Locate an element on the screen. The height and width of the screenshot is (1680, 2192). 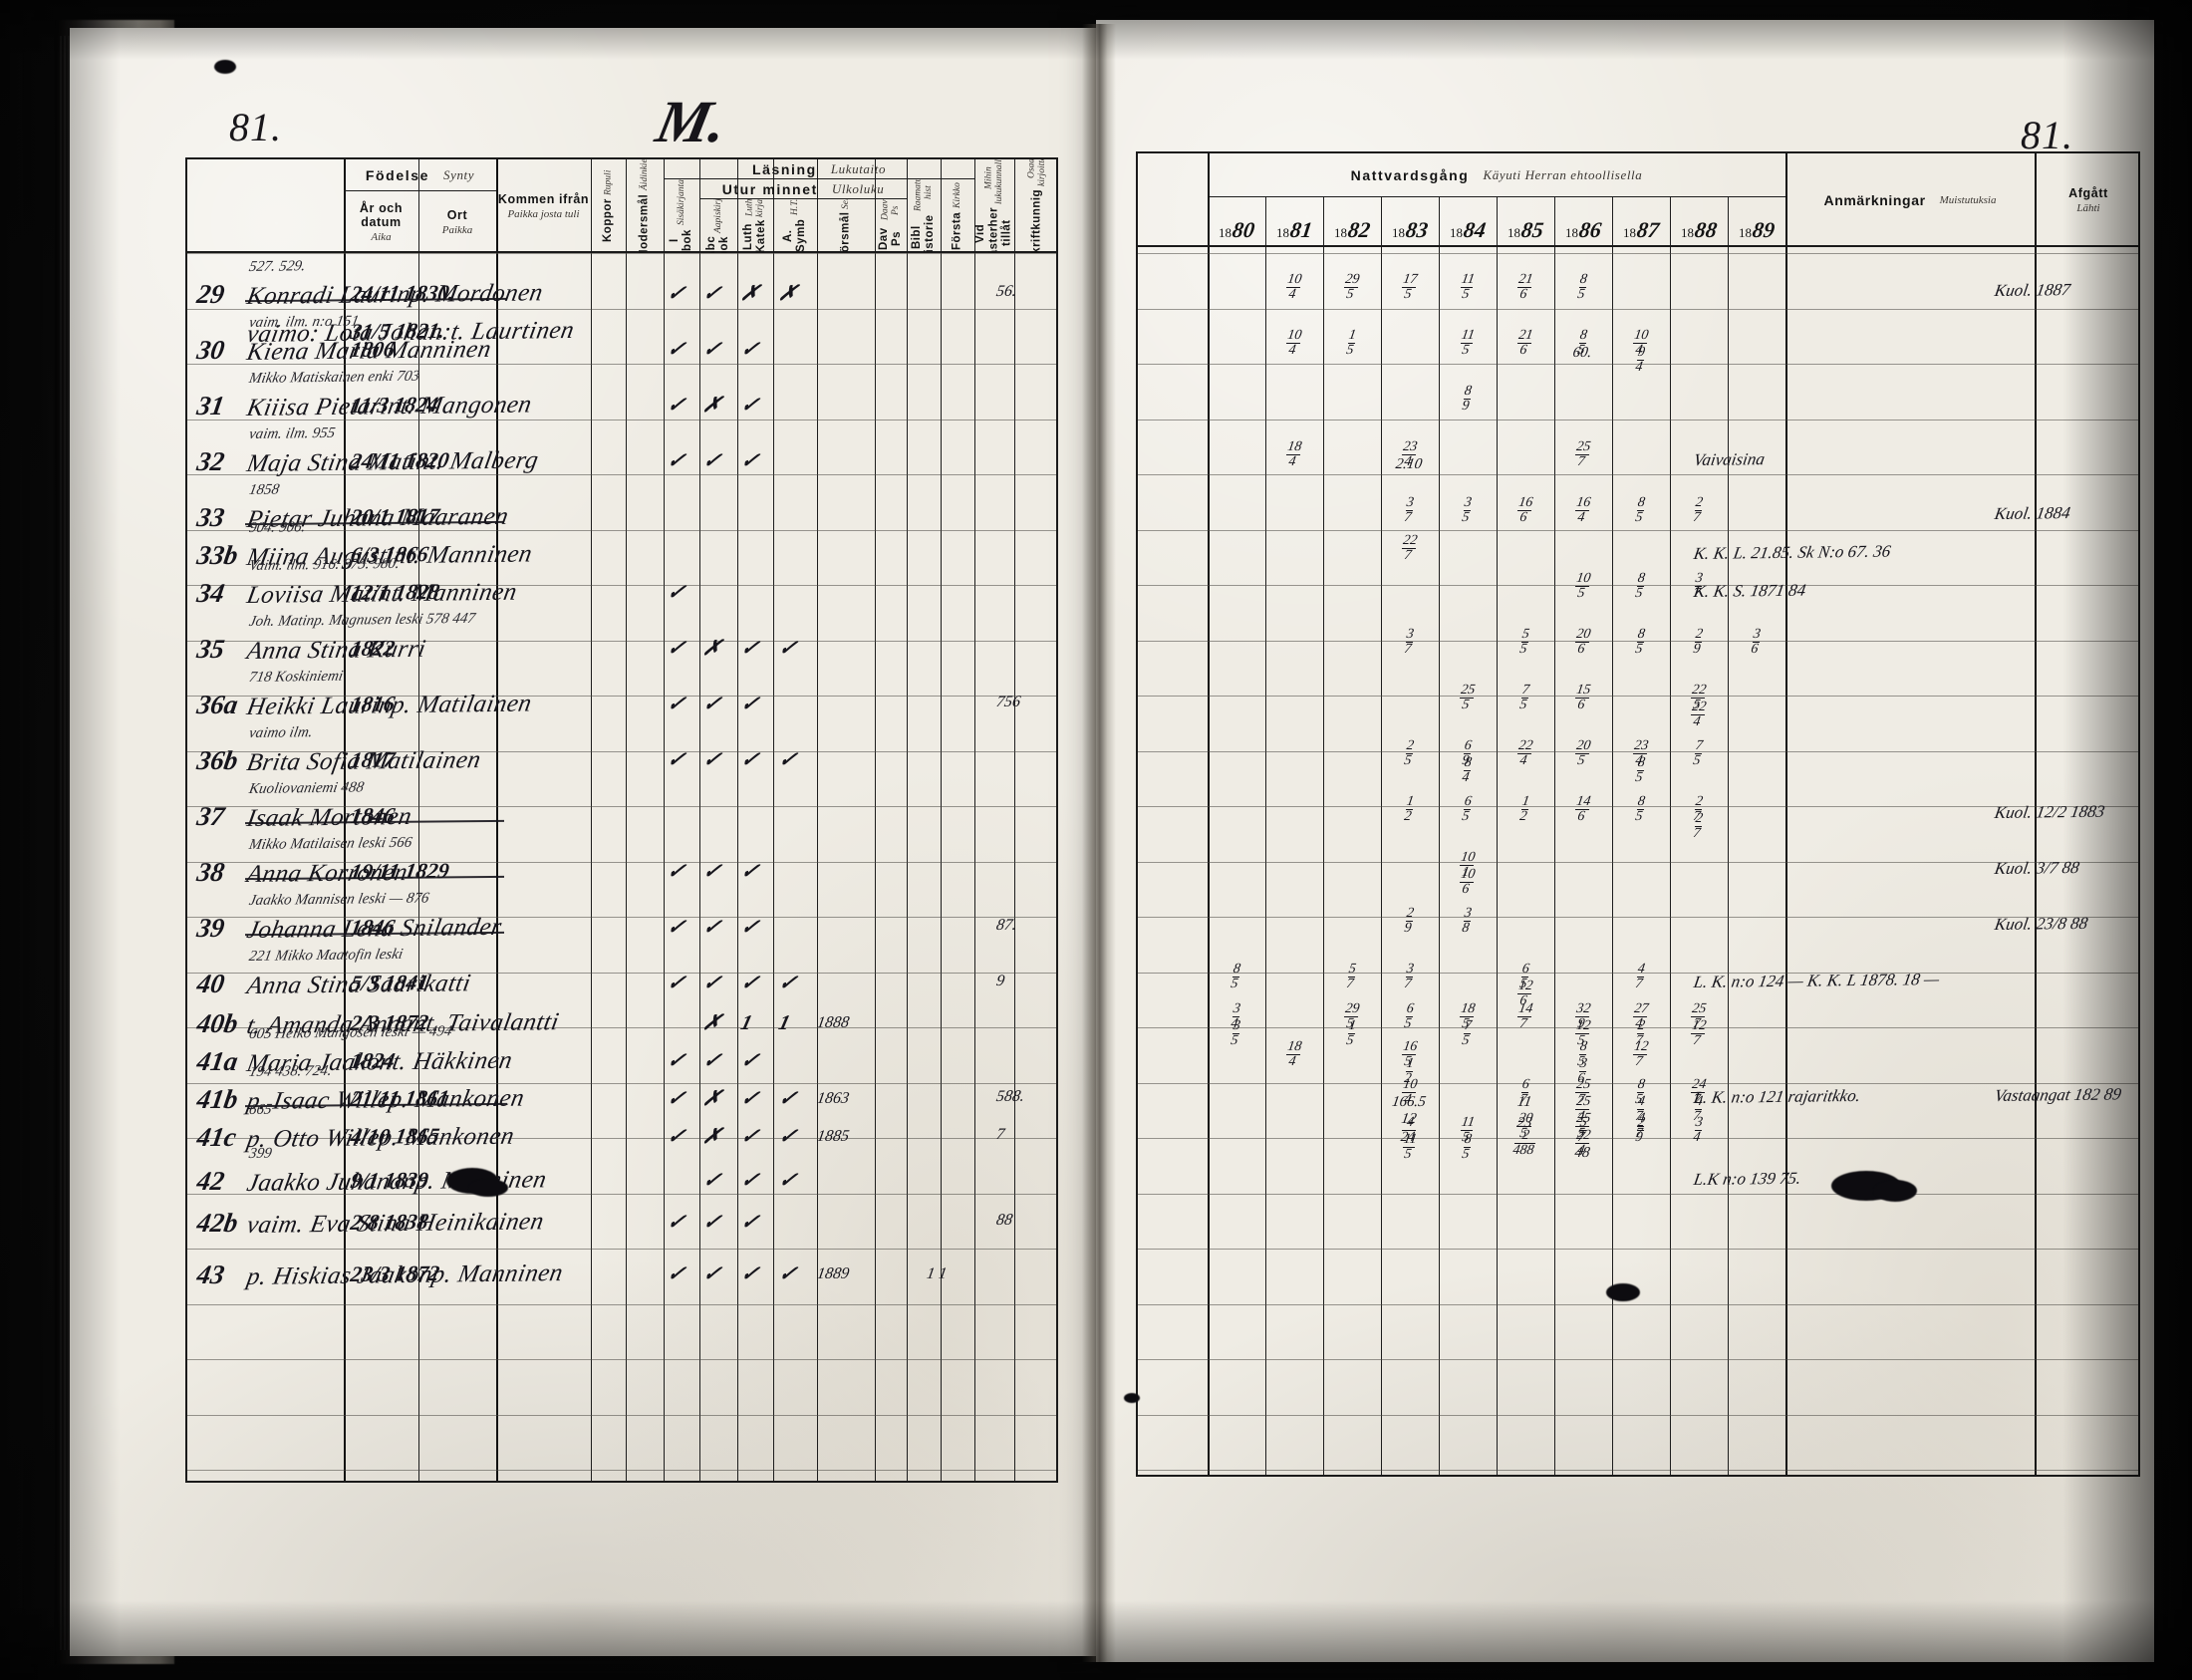
dav-ps-header-sv: Dav Ps is located at coordinates (890, 239).